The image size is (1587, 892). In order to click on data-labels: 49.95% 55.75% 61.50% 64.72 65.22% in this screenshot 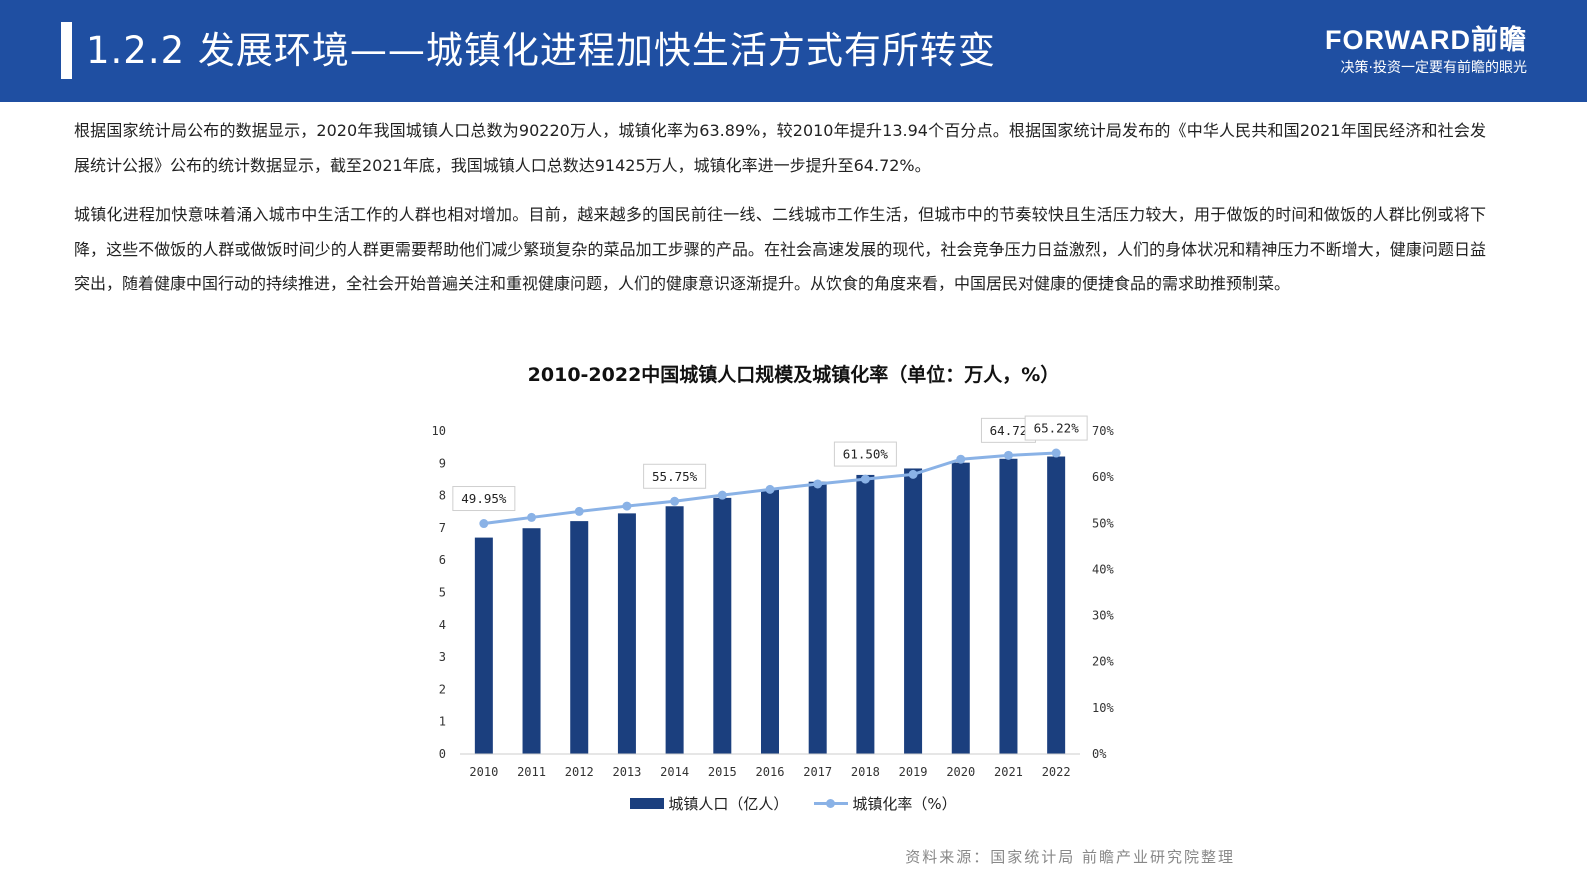, I will do `click(770, 463)`.